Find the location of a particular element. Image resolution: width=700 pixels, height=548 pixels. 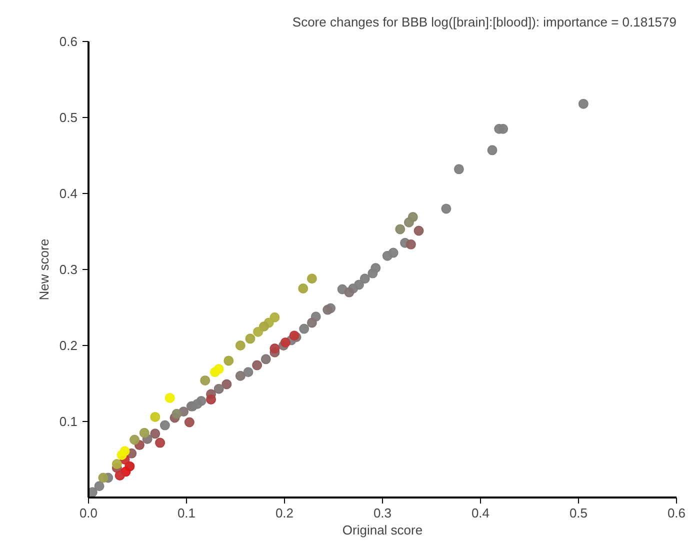

y-tick-label: 0.4 is located at coordinates (68, 193).